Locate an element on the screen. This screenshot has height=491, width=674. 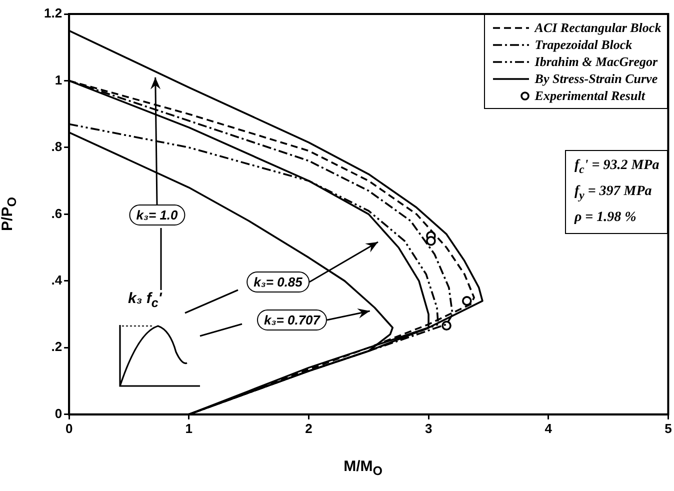
y-tick-label: 1.2 is located at coordinates (53, 13).